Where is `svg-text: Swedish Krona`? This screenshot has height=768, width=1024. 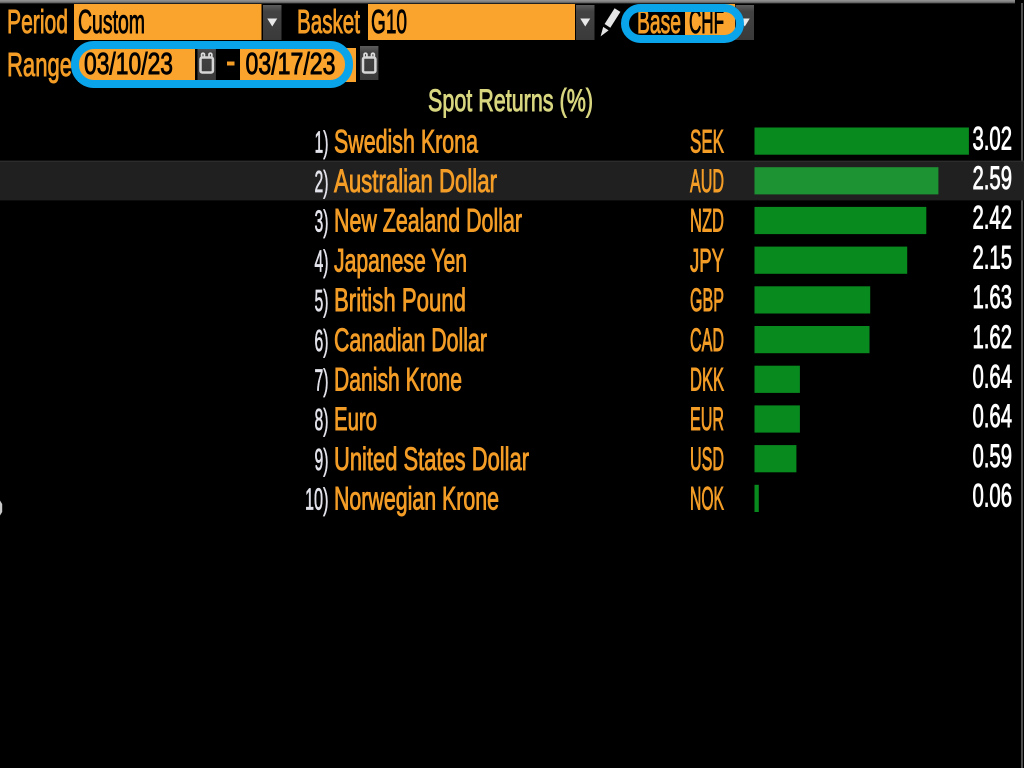
svg-text: Swedish Krona is located at coordinates (406, 141).